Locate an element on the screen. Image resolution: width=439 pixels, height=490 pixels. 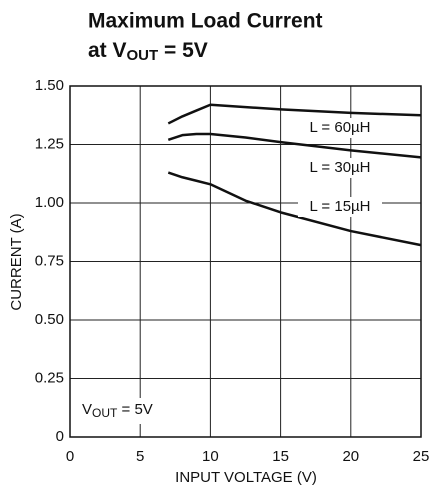
x-tick-label: 10 is located at coordinates (210, 456).